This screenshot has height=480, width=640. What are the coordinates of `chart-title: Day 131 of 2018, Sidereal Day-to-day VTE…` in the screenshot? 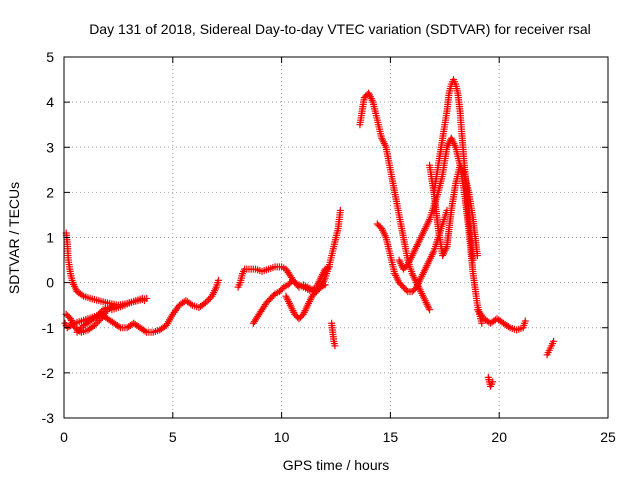 It's located at (340, 29).